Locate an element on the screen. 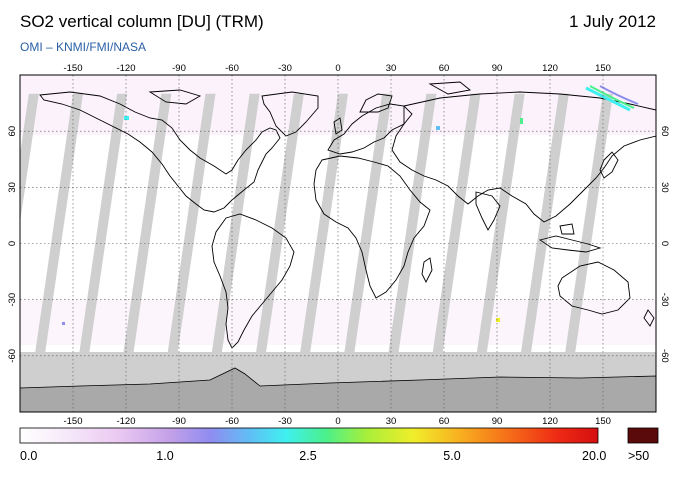 This screenshot has width=676, height=480. lon-ticks-bottom: -150 -120 -90 -60 -30 0 30 60 90 120 150 is located at coordinates (336, 421).